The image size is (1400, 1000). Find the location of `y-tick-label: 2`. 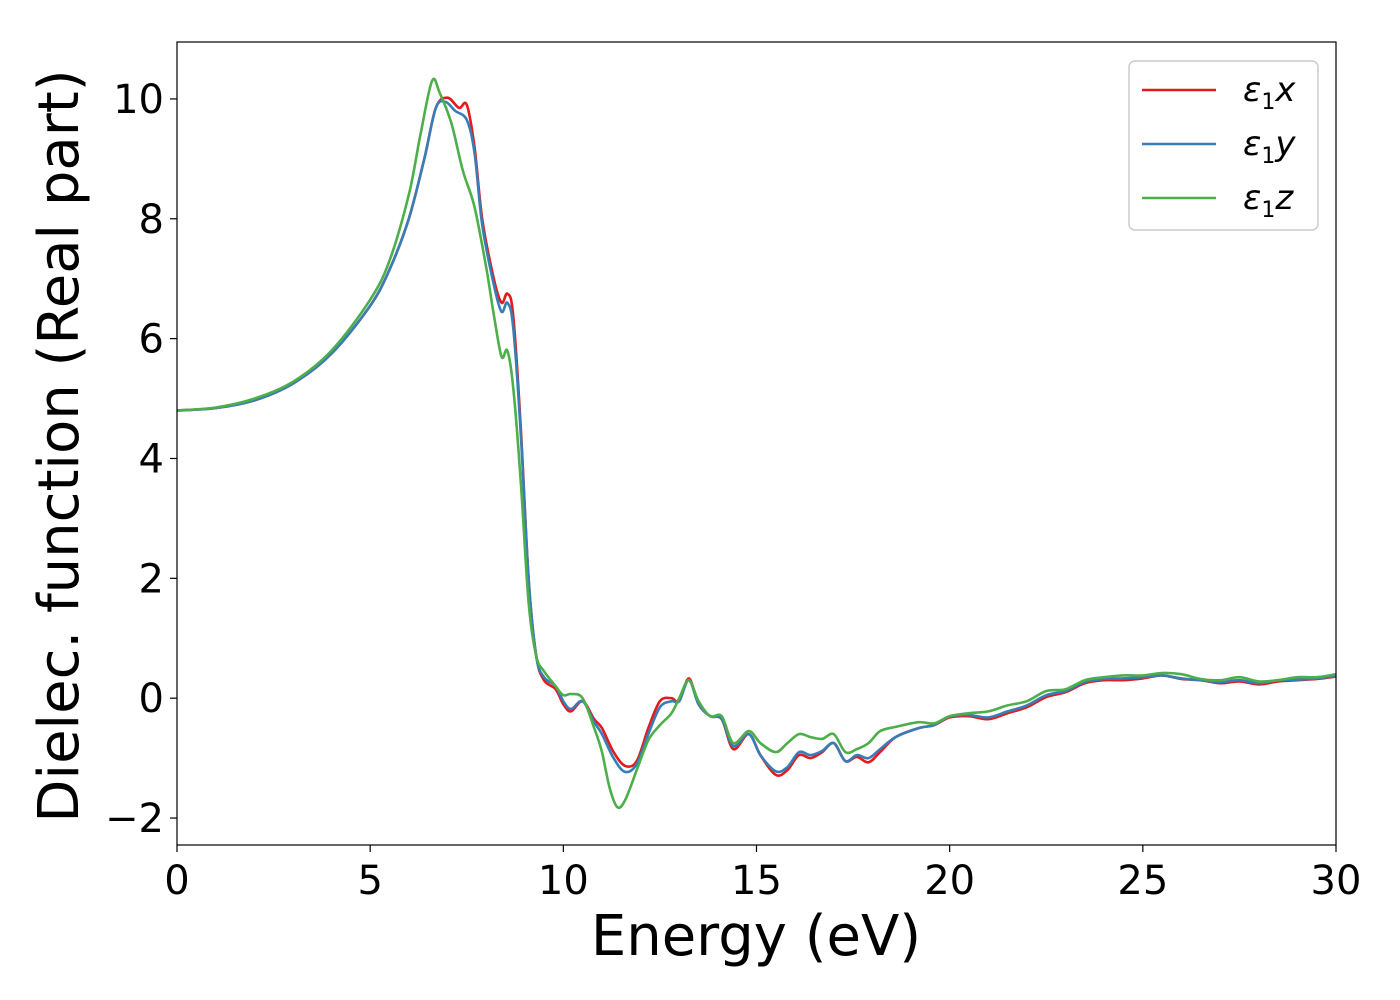

y-tick-label: 2 is located at coordinates (151, 579).